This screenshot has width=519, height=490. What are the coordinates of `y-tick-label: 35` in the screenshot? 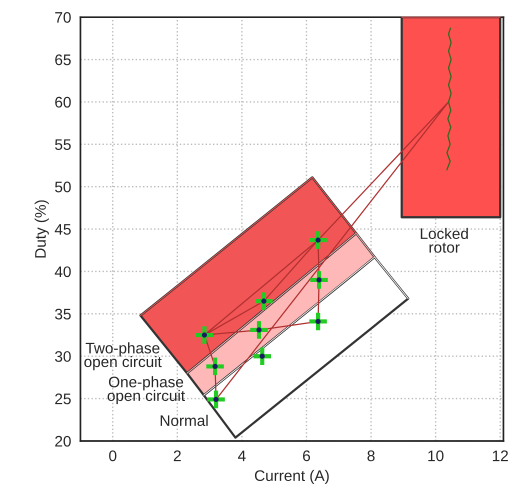 It's located at (63, 314).